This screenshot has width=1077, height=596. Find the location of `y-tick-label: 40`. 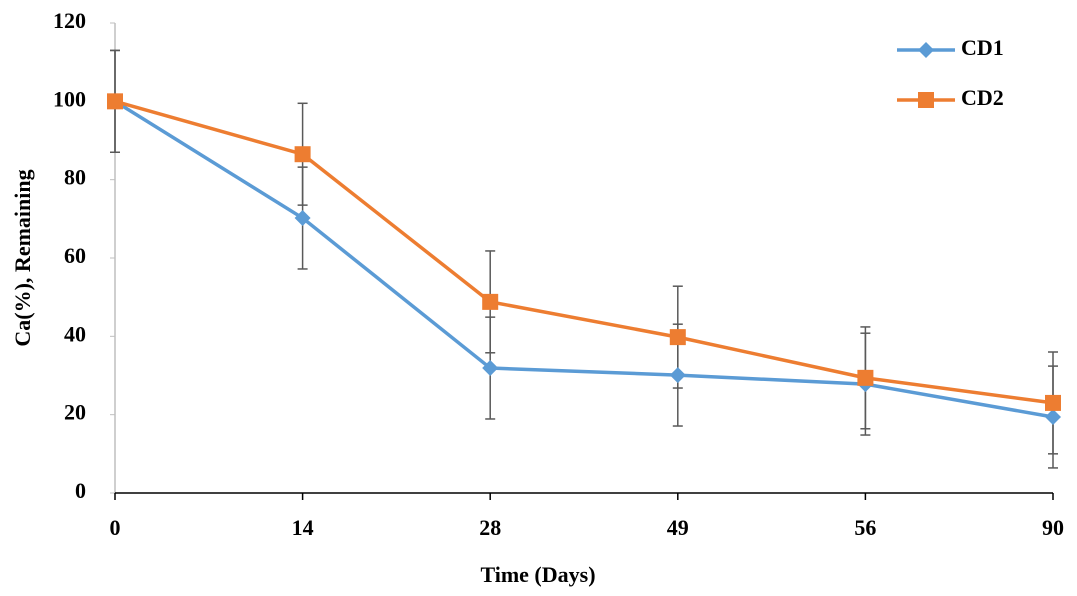

y-tick-label: 40 is located at coordinates (75, 333).